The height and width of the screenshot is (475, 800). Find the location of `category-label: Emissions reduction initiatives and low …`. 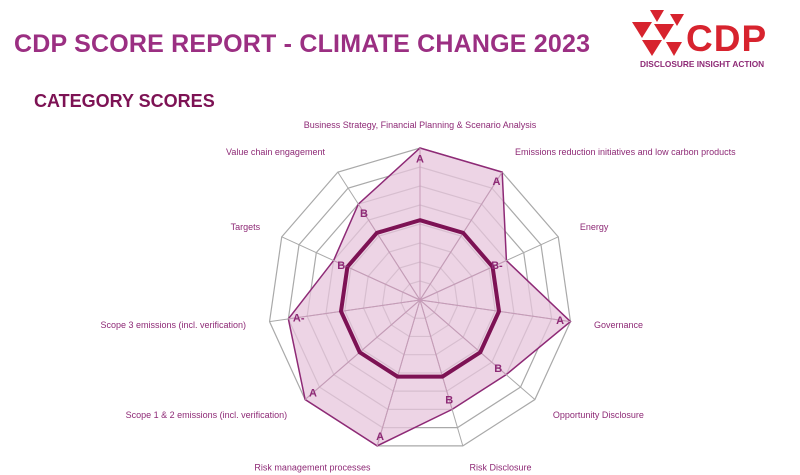

category-label: Emissions reduction initiatives and low … is located at coordinates (625, 152).